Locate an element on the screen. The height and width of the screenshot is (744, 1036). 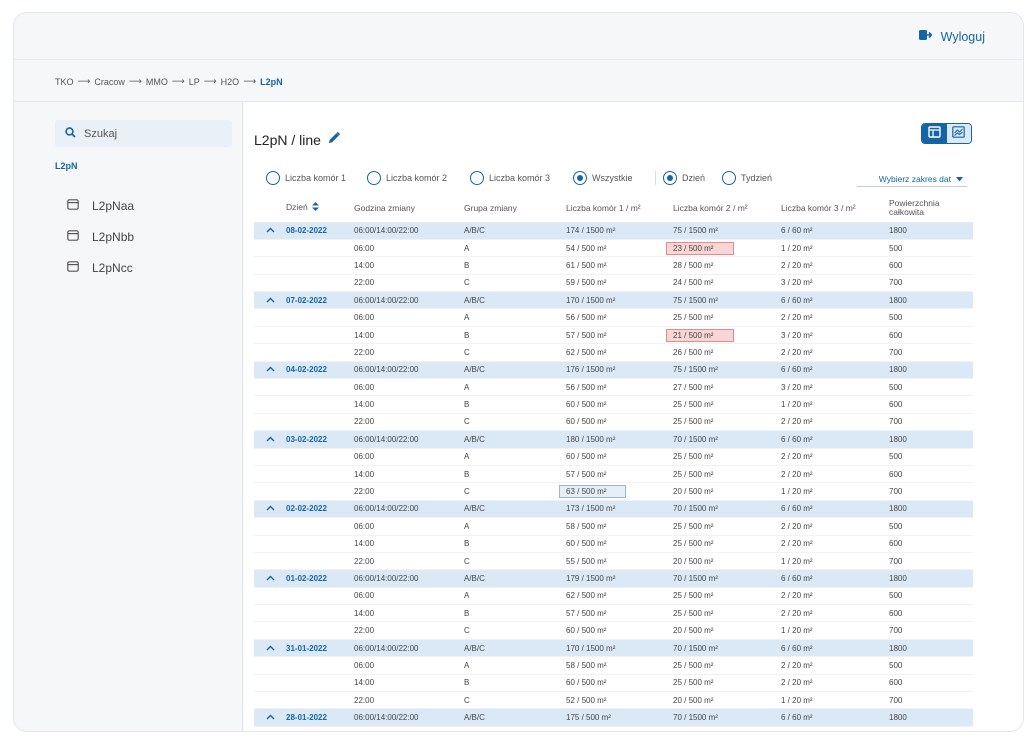
logout-button: Wyloguj is located at coordinates (951, 37).